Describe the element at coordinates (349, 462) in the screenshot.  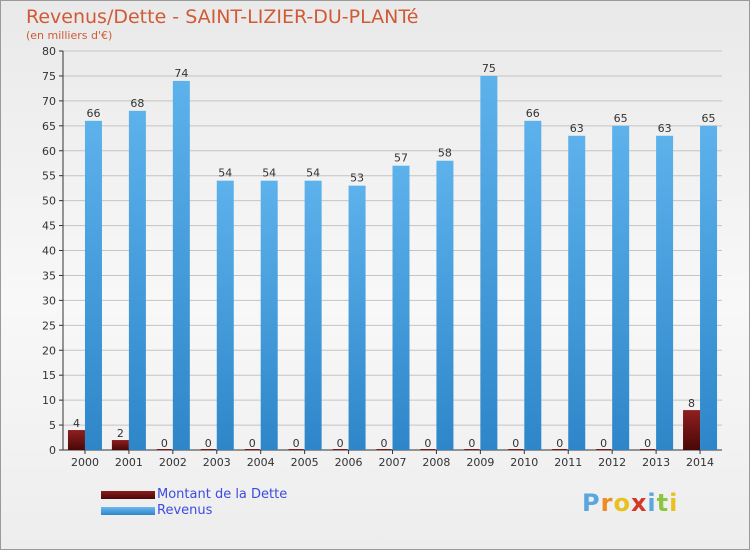
I see `x-tick-label: 2006` at that location.